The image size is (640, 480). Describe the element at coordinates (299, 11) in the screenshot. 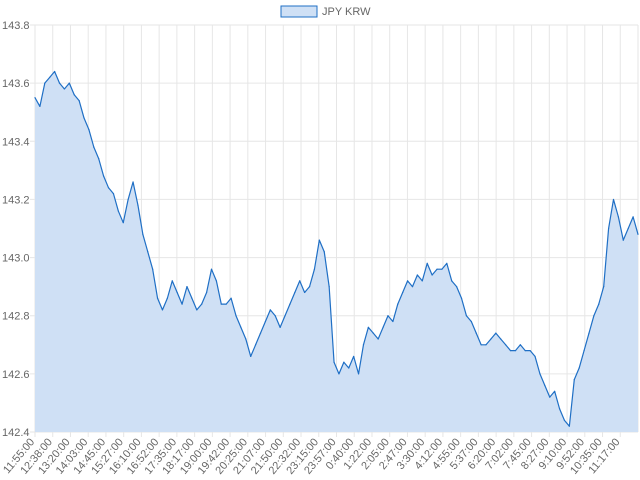

I see `legend-swatch` at that location.